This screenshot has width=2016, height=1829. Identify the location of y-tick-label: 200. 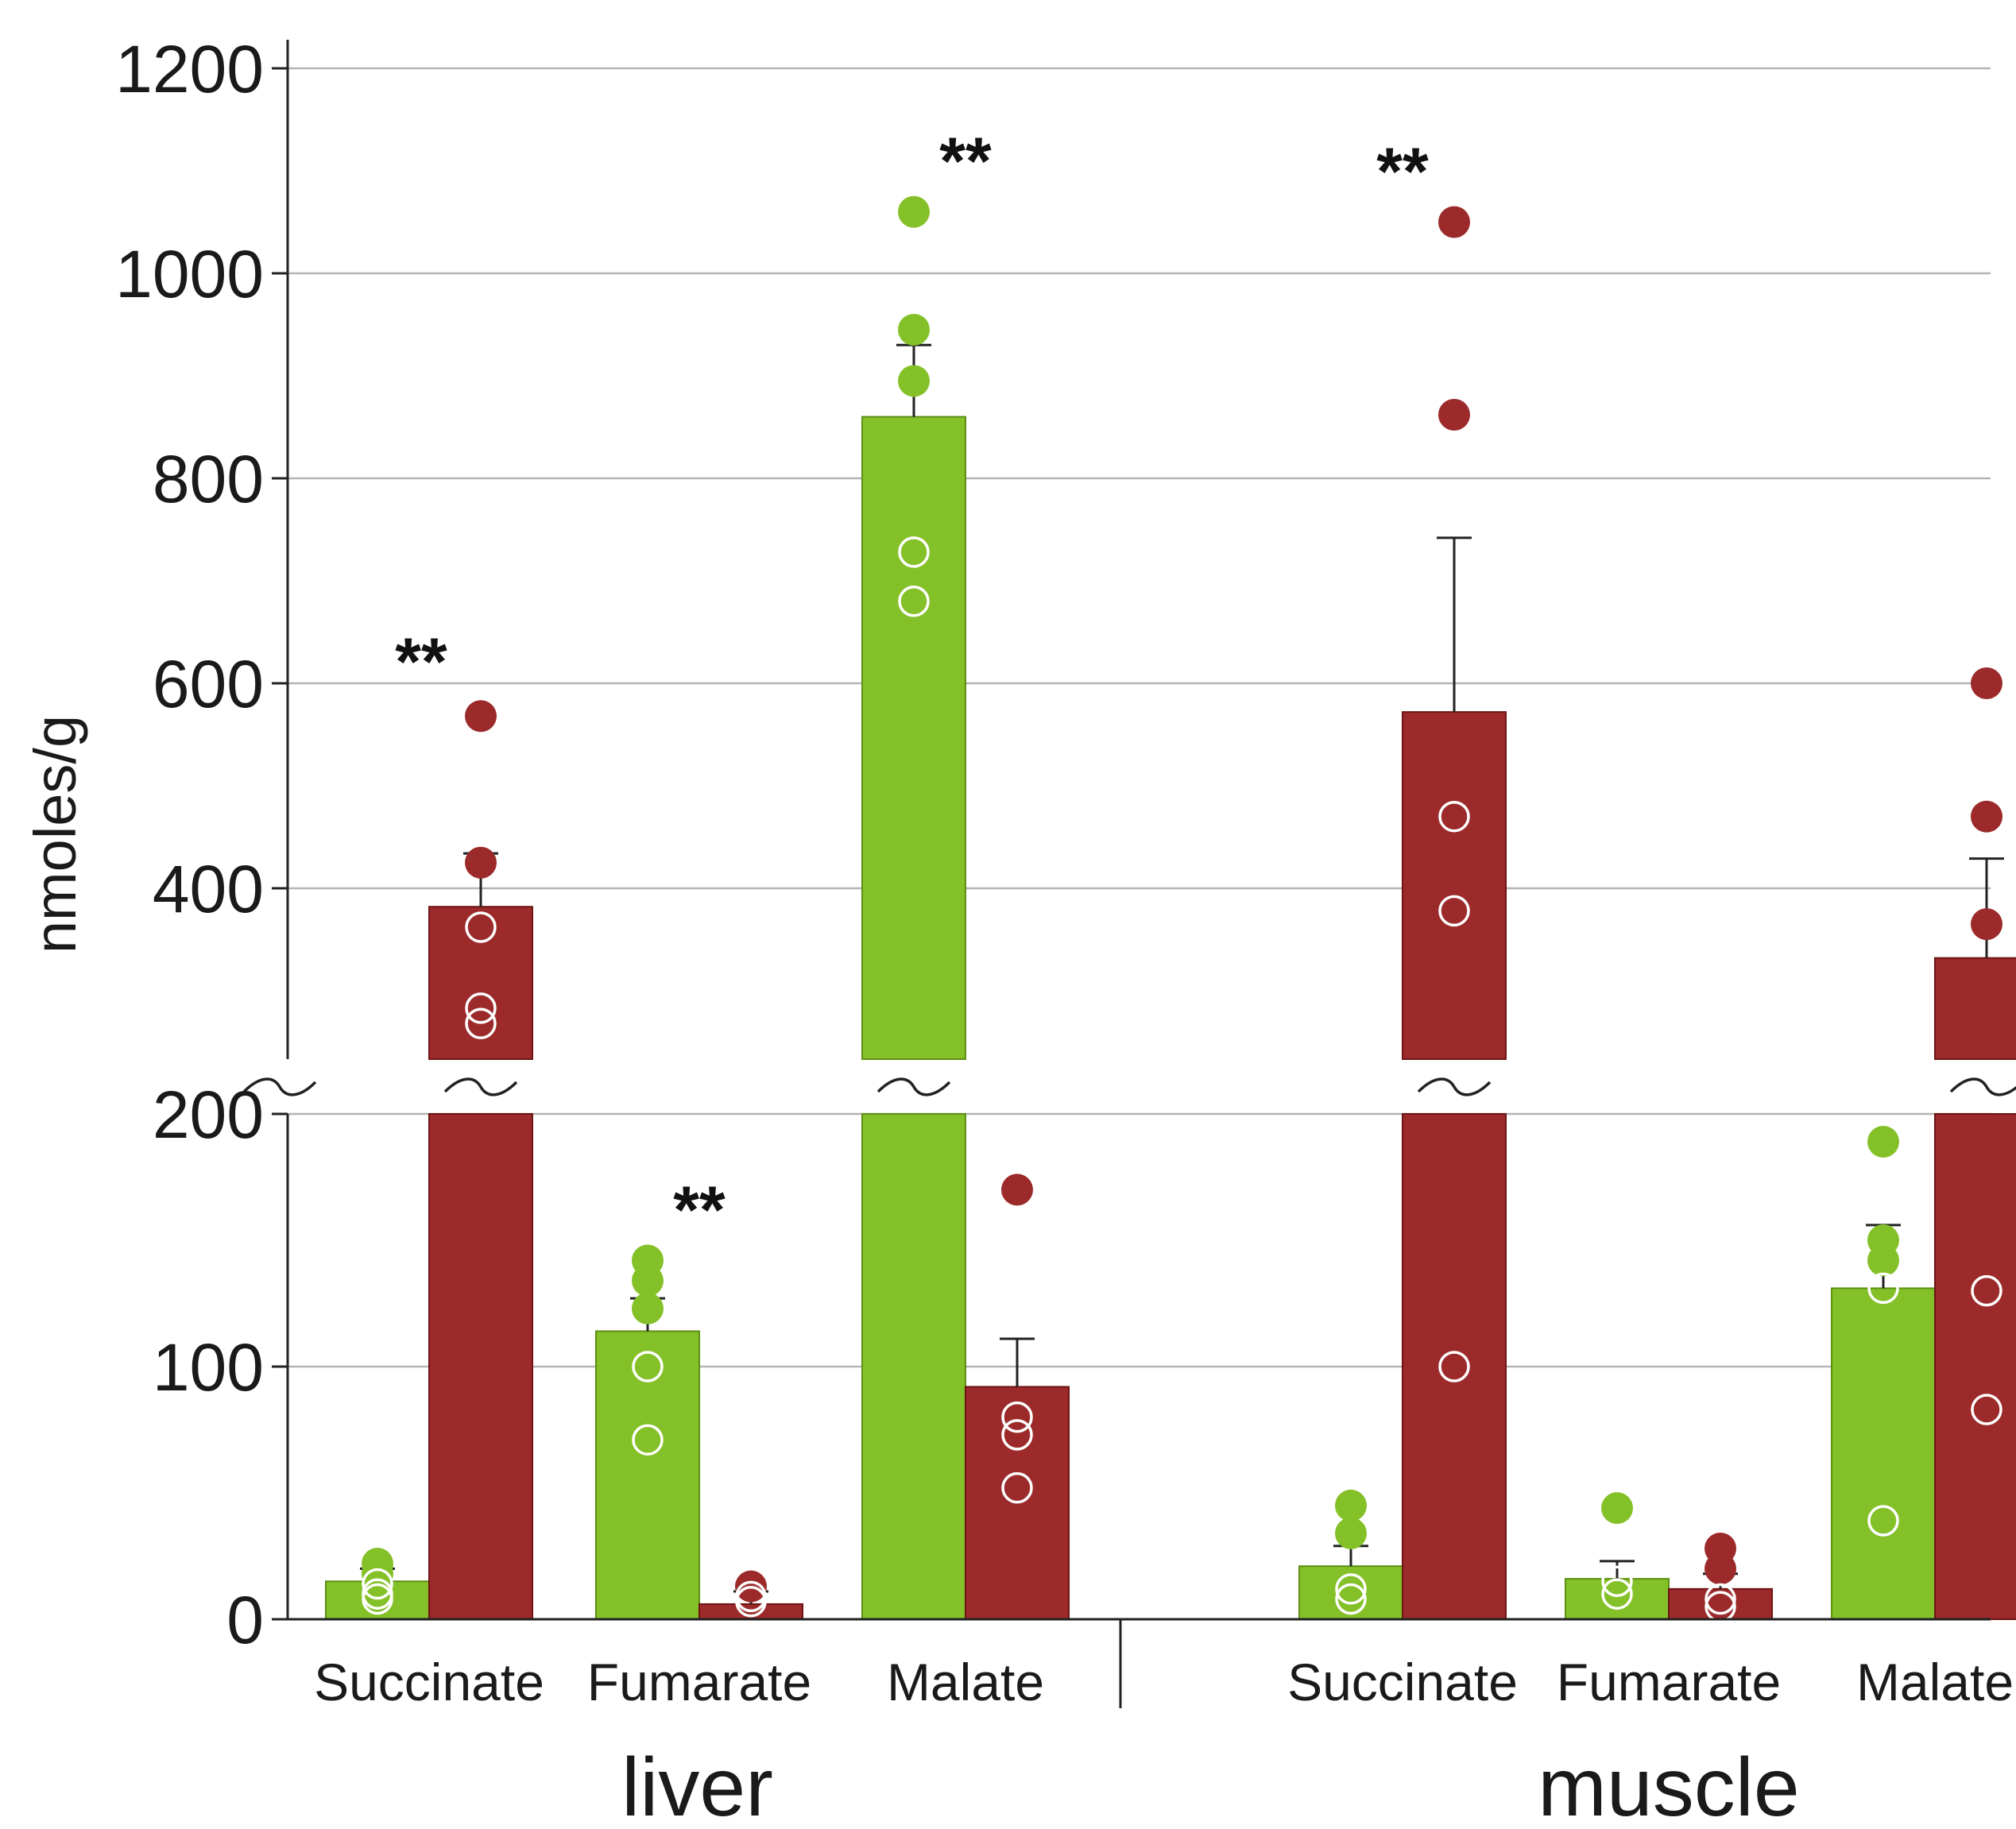
(208, 1114).